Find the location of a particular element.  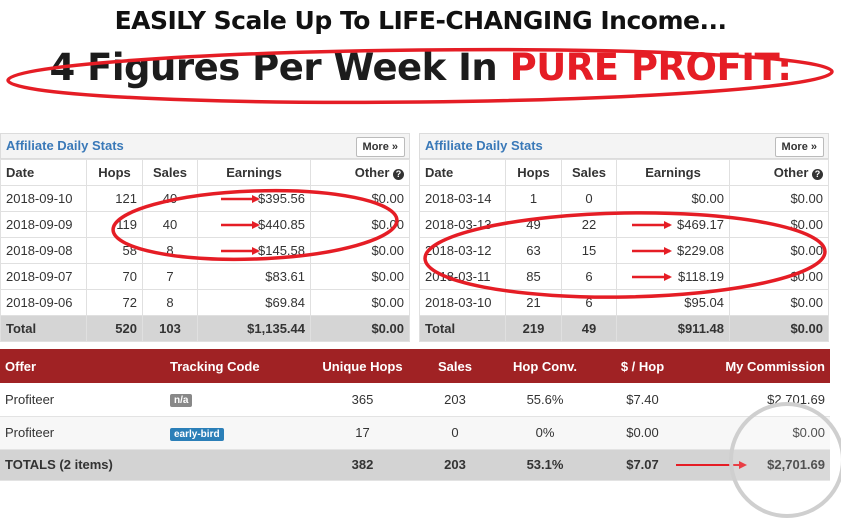

col-tracking-code: Tracking Code is located at coordinates (237, 366).